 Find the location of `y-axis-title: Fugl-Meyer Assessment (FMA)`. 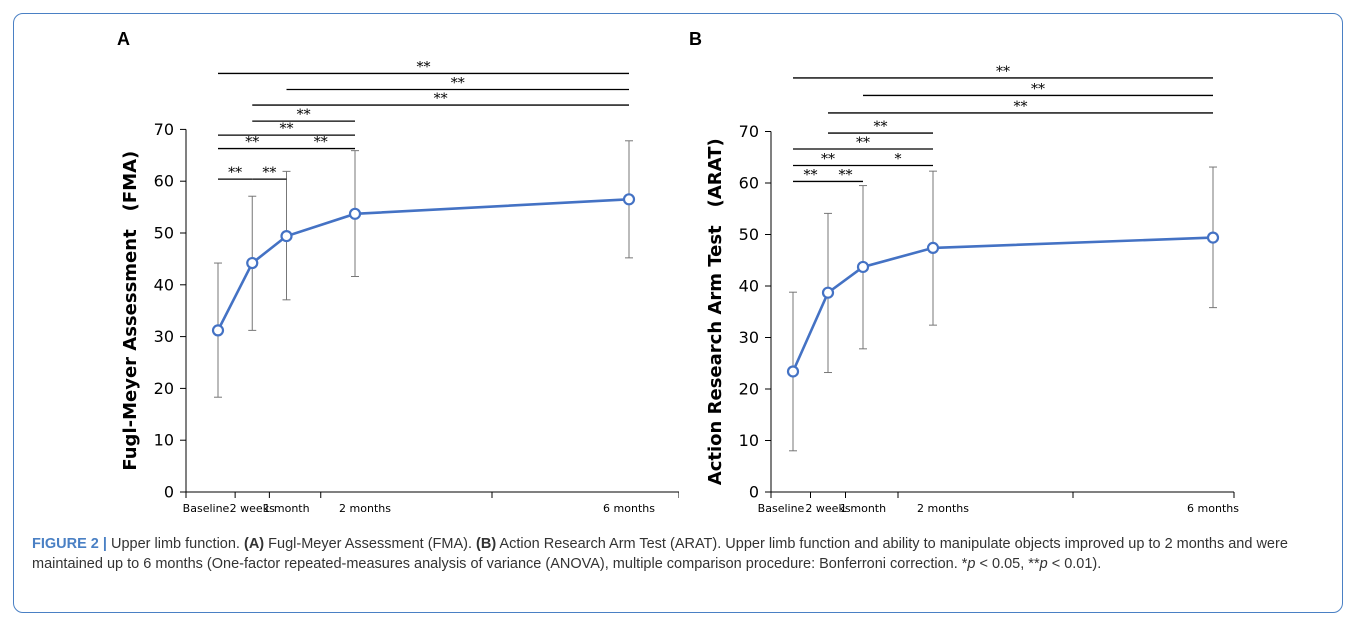

y-axis-title: Fugl-Meyer Assessment (FMA) is located at coordinates (130, 311).